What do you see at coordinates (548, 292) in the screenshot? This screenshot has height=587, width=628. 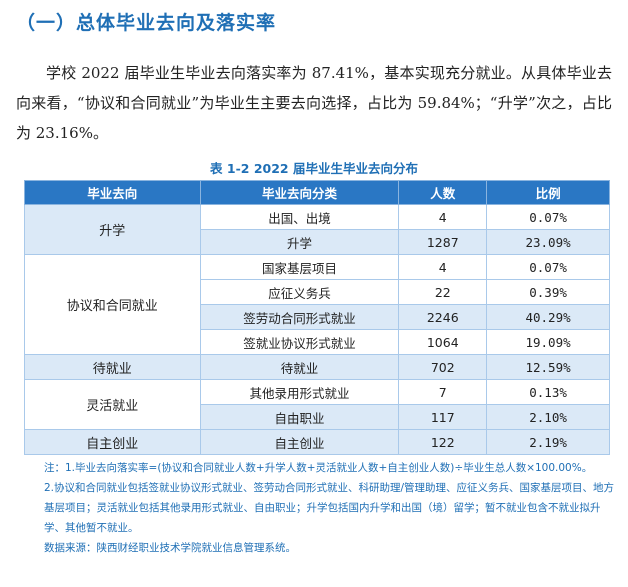 I see `percent-cell: 0.39%` at bounding box center [548, 292].